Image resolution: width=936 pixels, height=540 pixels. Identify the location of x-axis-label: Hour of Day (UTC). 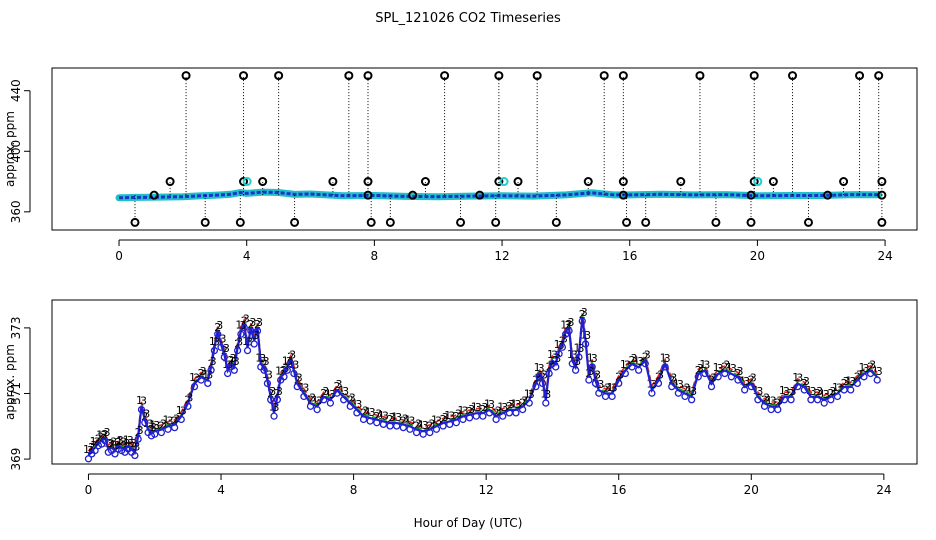
(468, 523).